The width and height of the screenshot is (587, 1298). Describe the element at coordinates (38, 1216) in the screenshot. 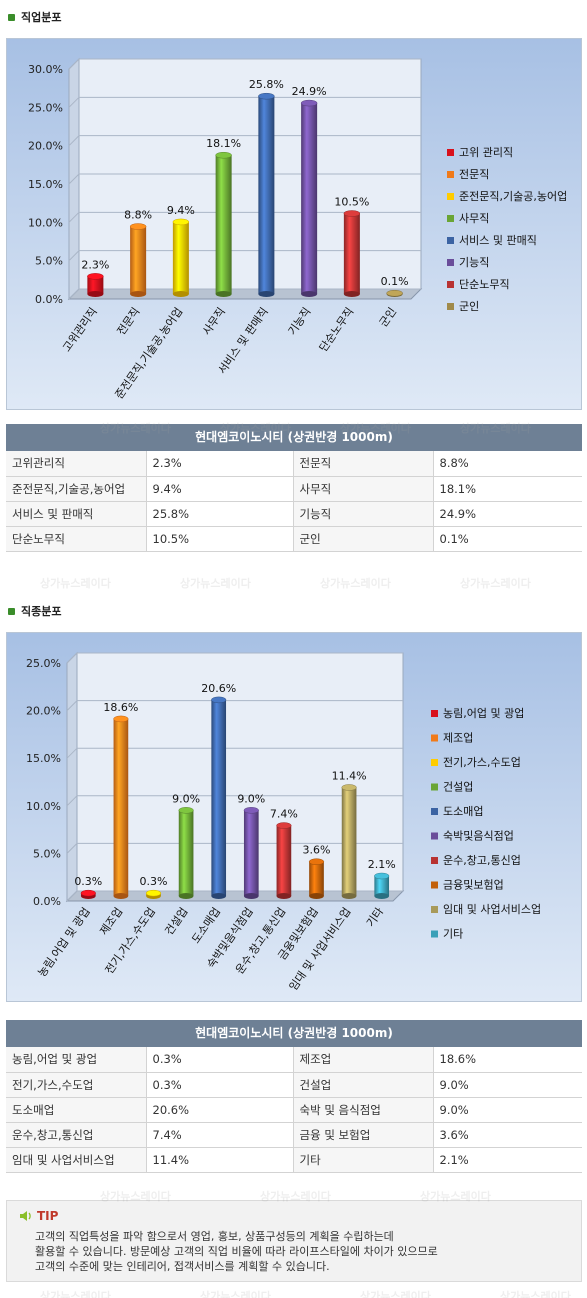

I see `tip-header: TIP` at that location.